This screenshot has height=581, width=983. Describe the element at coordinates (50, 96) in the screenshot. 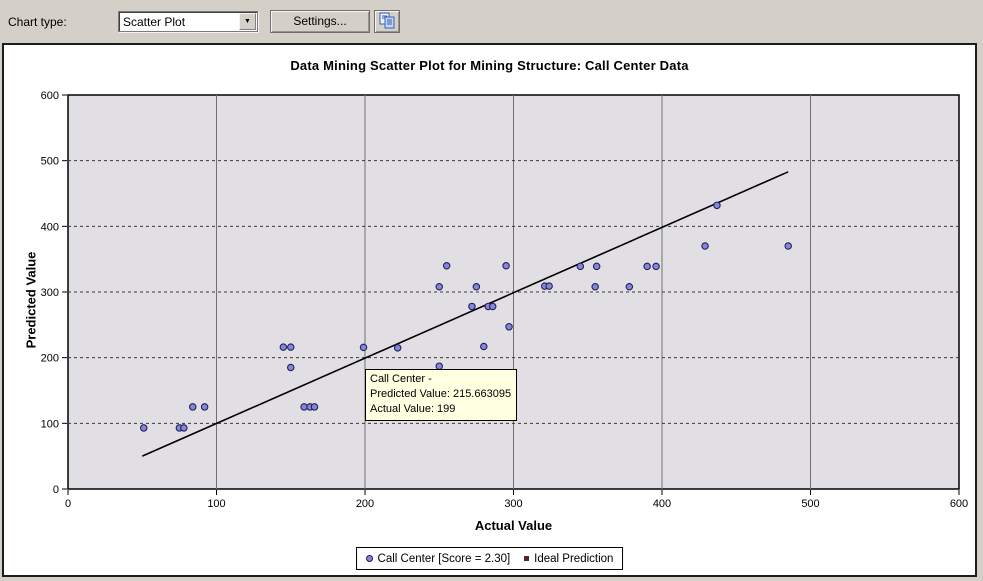

I see `y-tick-label: 600` at that location.